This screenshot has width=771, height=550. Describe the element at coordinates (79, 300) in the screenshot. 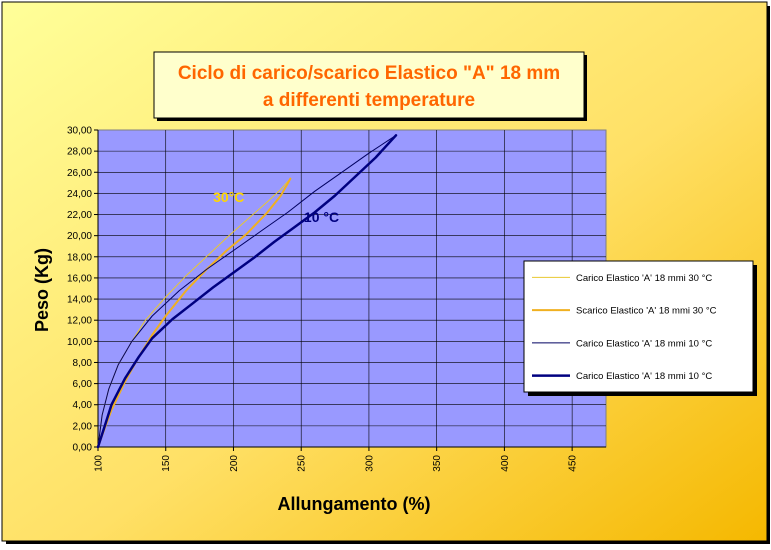

I see `y-tick-label: 14,00` at that location.